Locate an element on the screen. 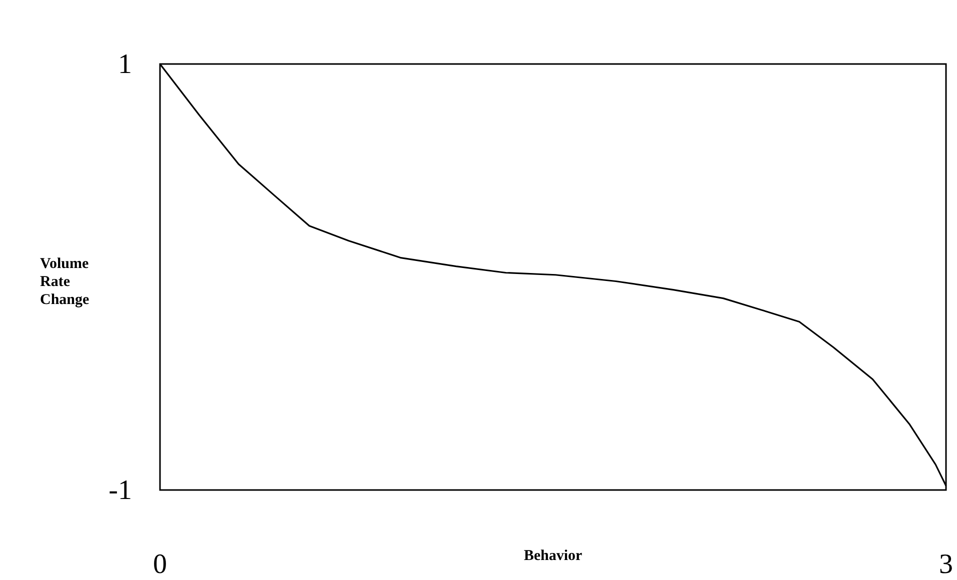 This screenshot has height=580, width=957. x-axis-title: Behavior is located at coordinates (553, 556).